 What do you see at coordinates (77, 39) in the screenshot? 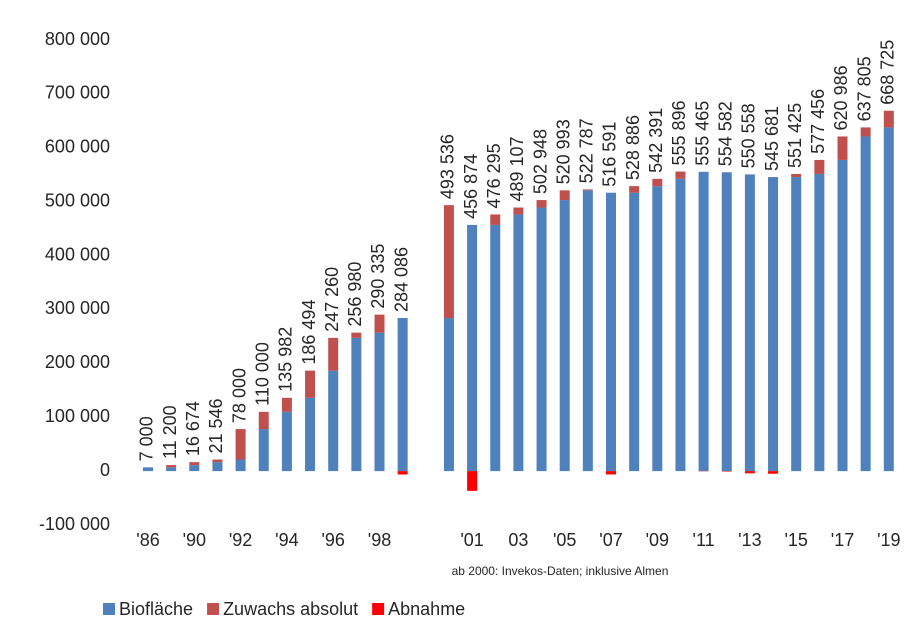
I see `y-tick-label: 800 000` at bounding box center [77, 39].